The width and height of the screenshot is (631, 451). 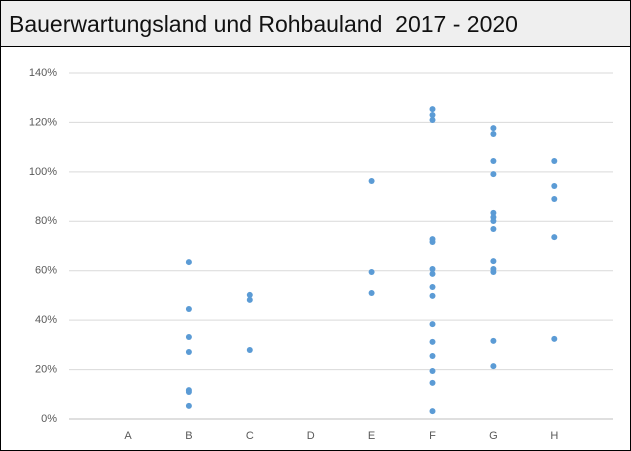 I want to click on y-tick-label: 140%, so click(x=43, y=73).